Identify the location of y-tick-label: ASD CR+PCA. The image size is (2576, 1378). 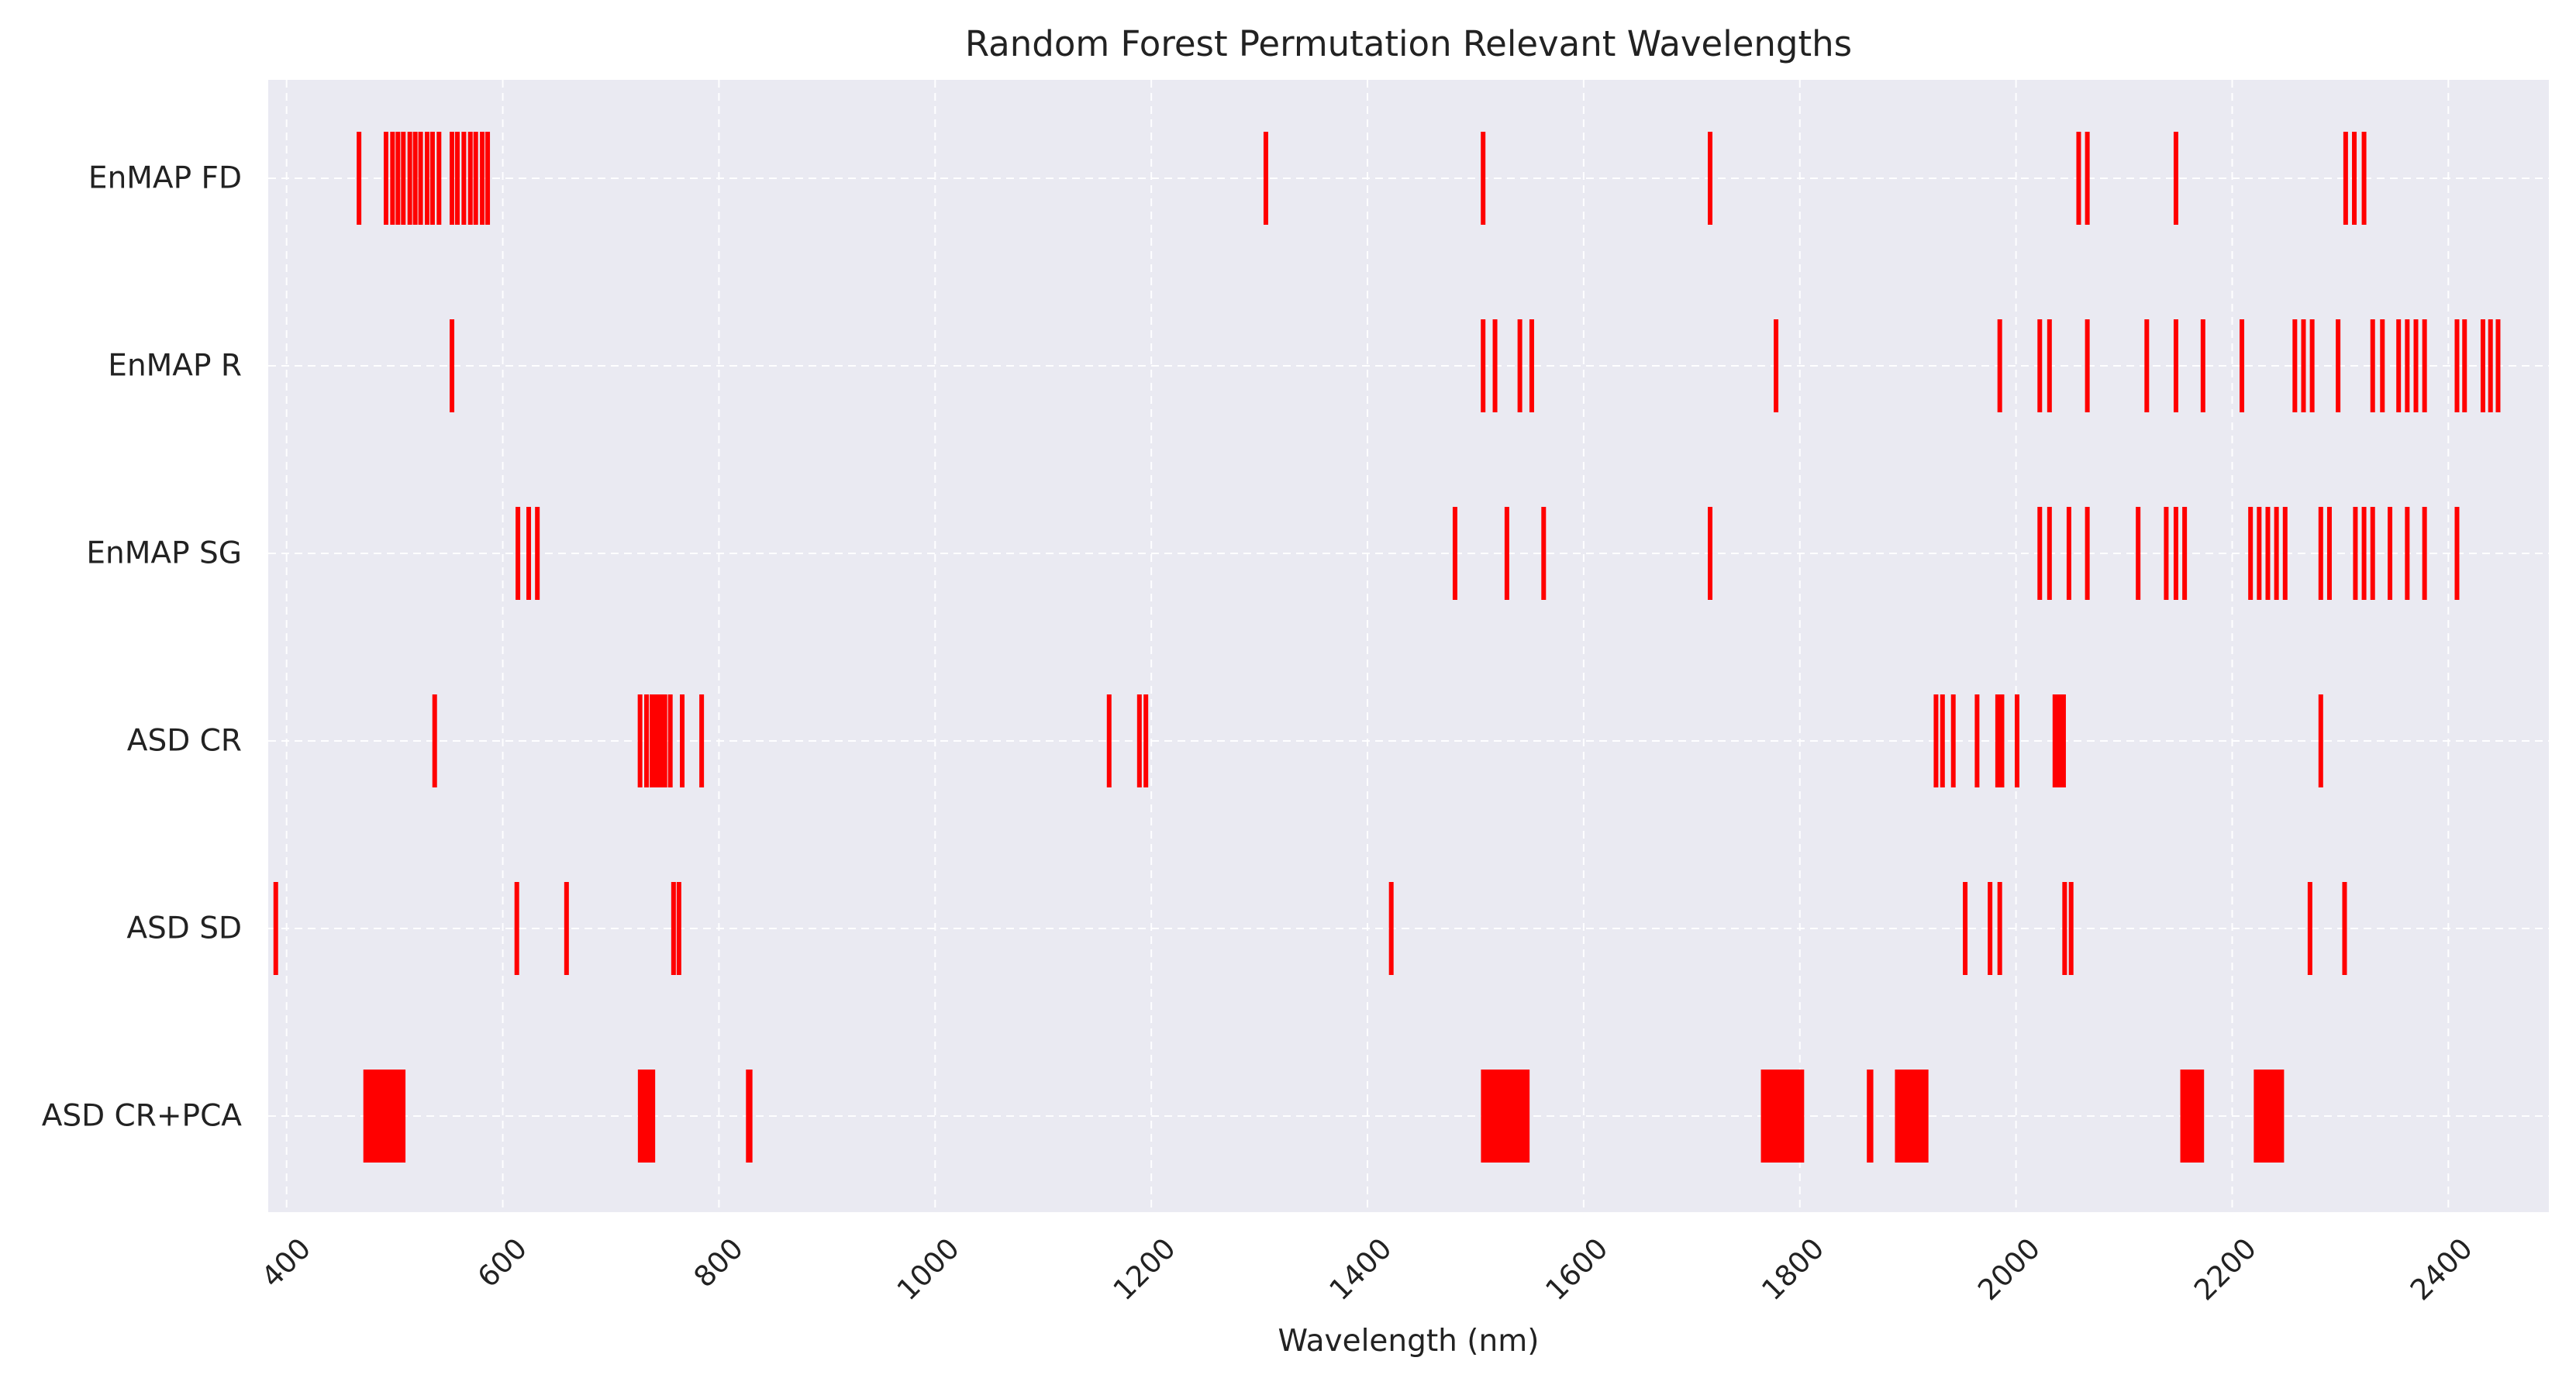
(142, 1116).